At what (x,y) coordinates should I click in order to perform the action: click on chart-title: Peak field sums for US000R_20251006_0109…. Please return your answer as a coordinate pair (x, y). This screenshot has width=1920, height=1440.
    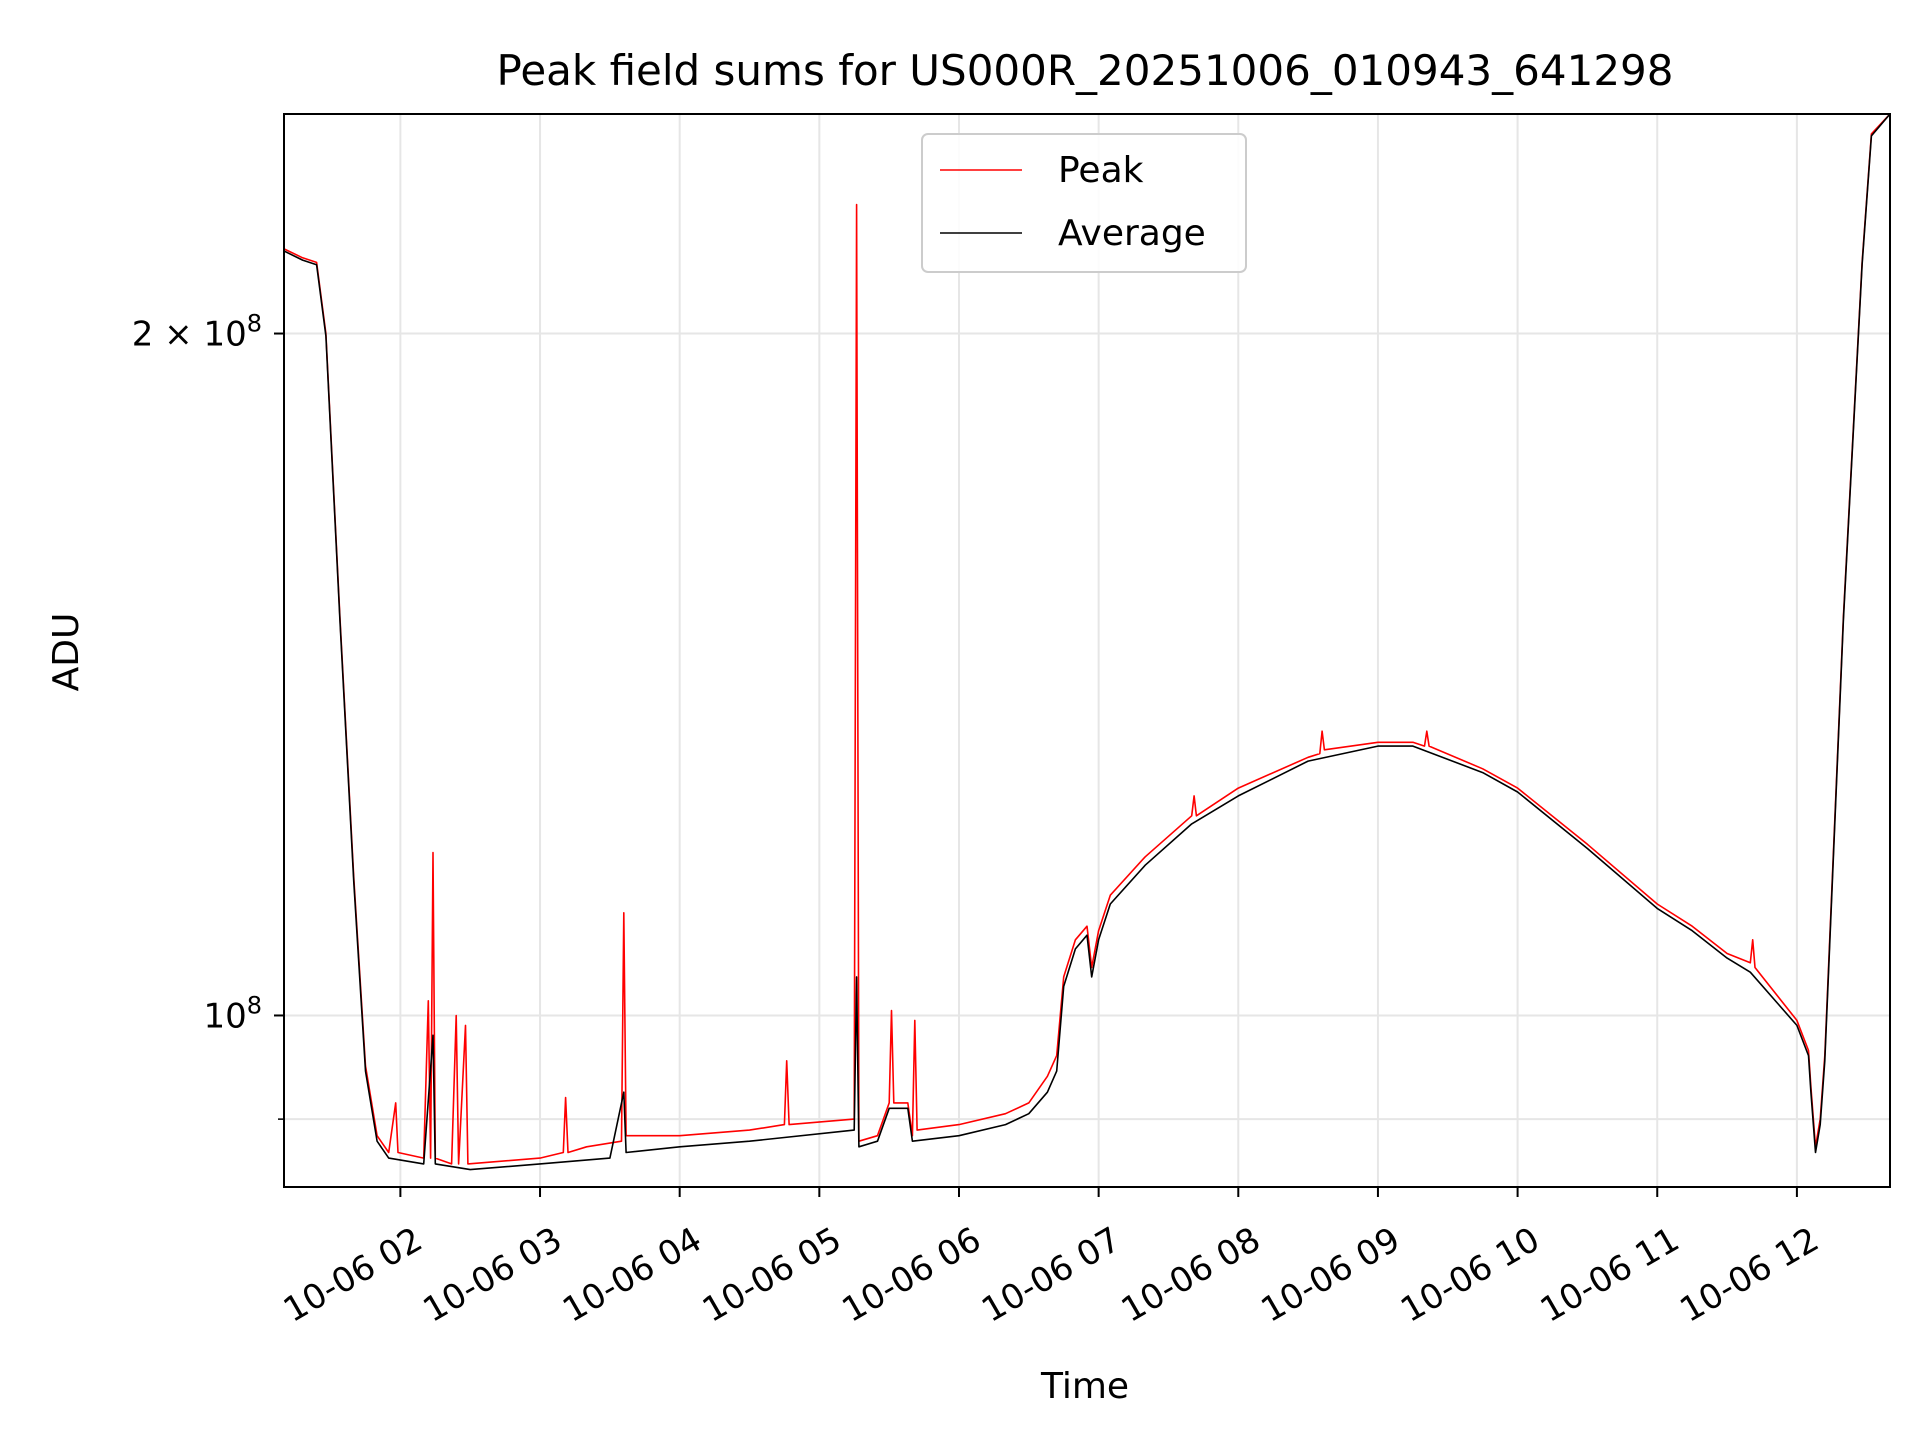
    Looking at the image, I should click on (1085, 70).